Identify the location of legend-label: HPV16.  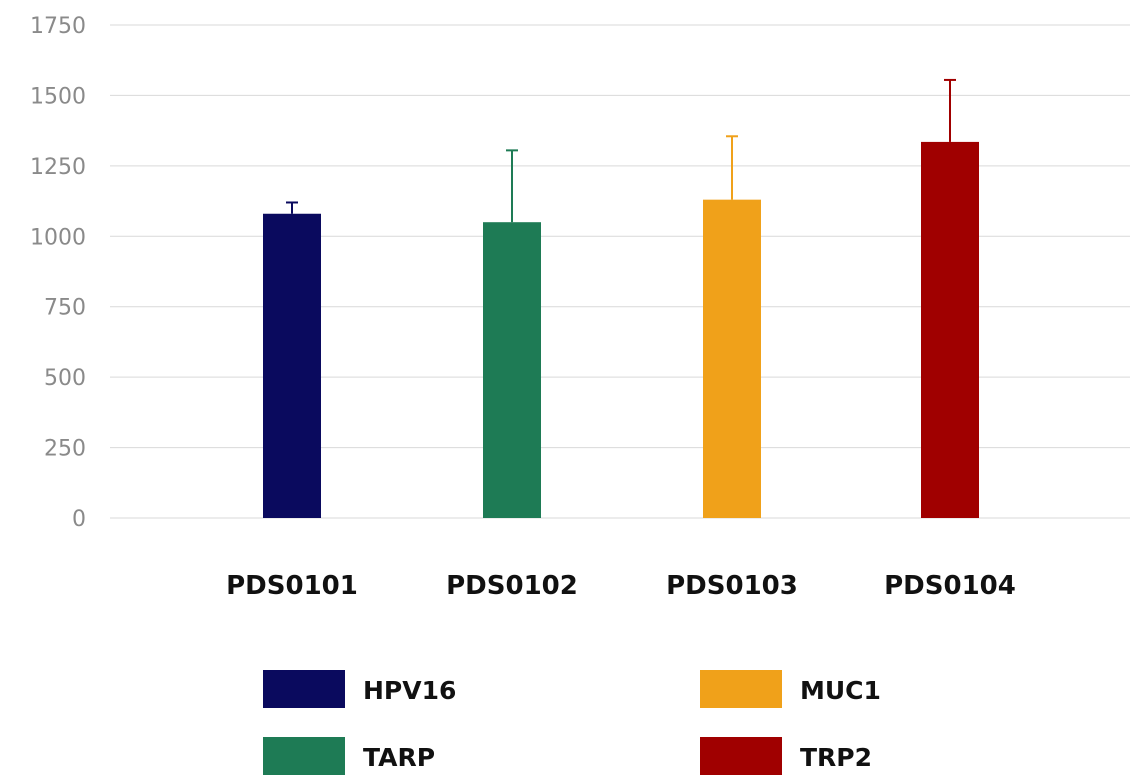
(409, 690).